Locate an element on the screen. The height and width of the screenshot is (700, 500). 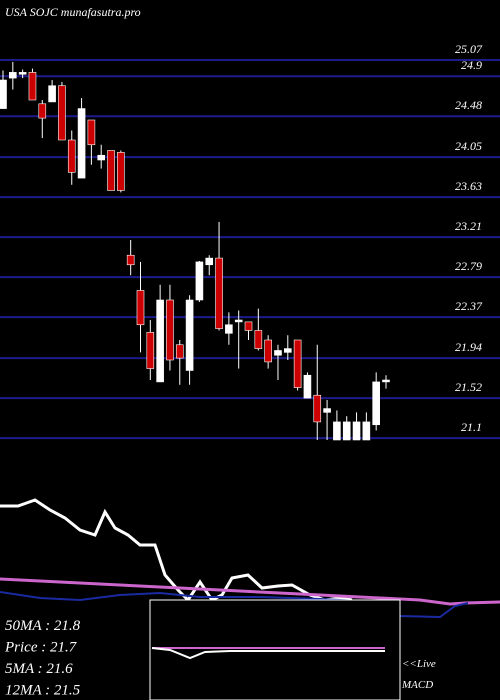
stat-label: 12MA : 21.5 is located at coordinates (43, 691).